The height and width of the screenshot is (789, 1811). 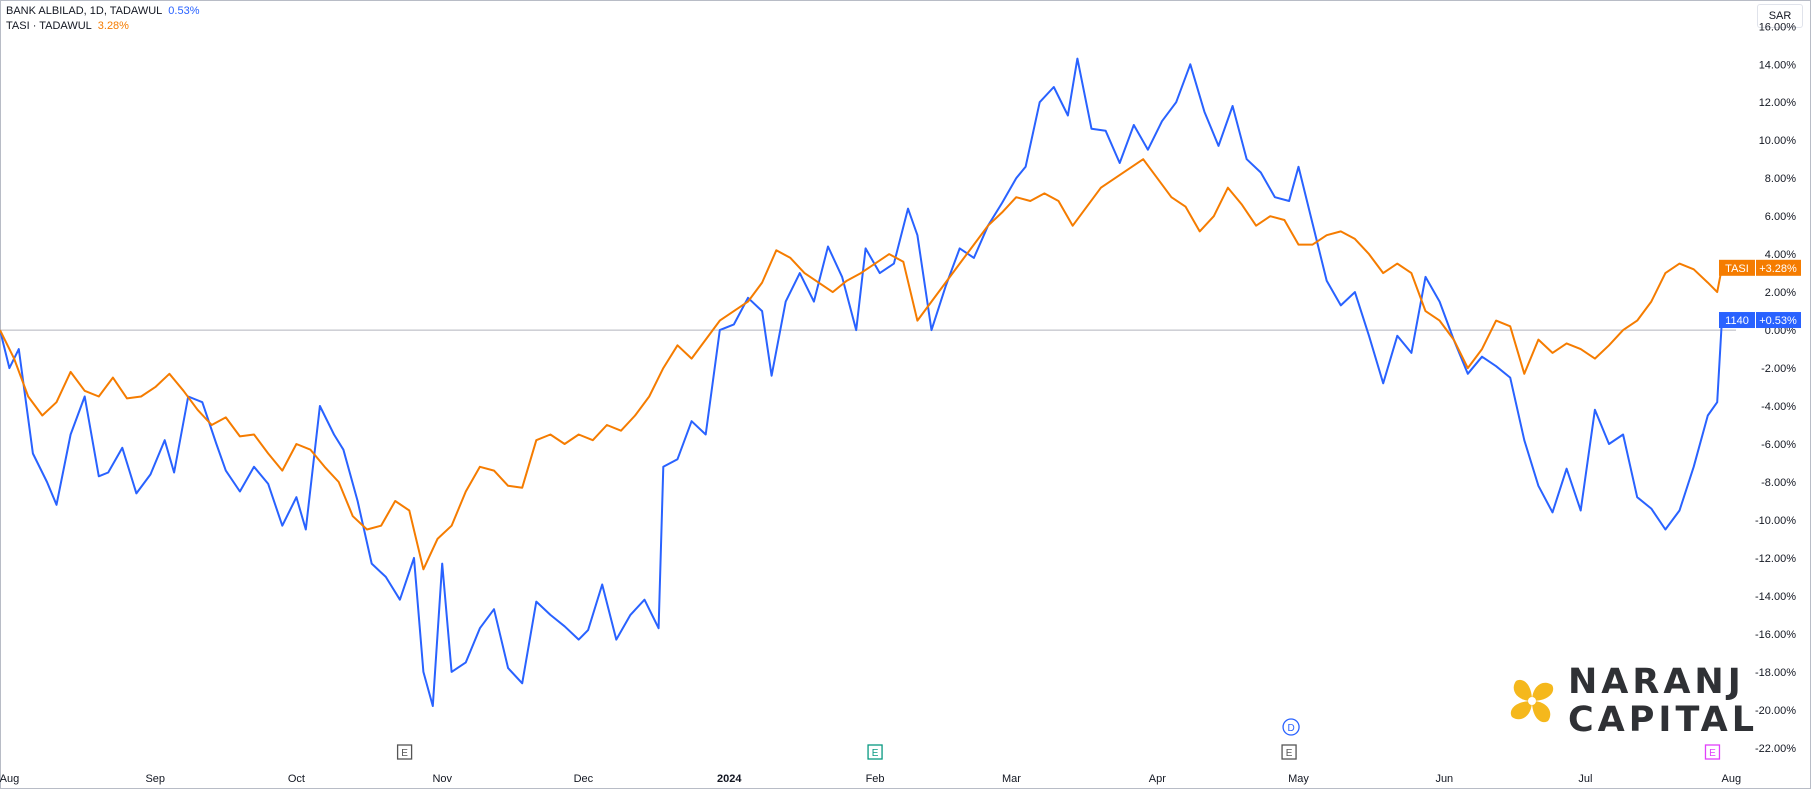 I want to click on brand-logo: NARANJ CAPITAL, so click(x=1632, y=701).